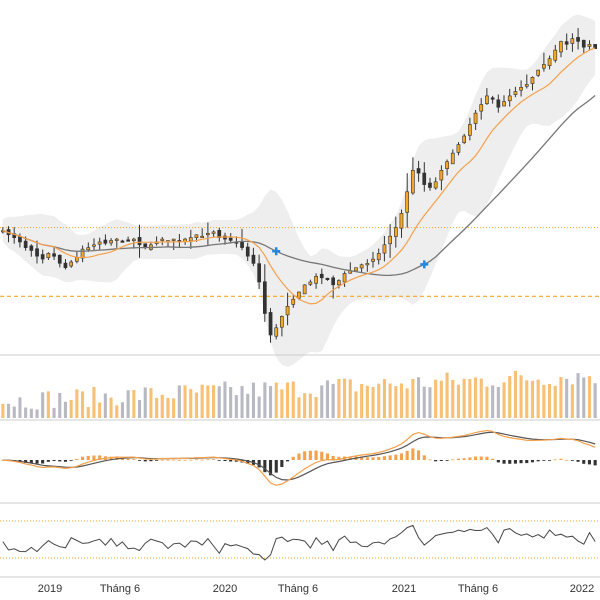 This screenshot has width=600, height=600. Describe the element at coordinates (299, 394) in the screenshot. I see `volume-panel` at that location.